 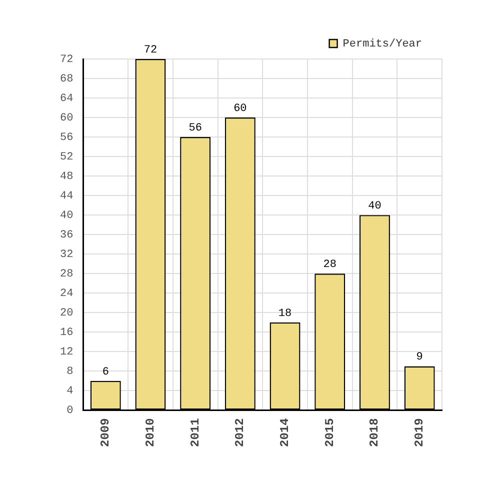 What do you see at coordinates (70, 372) in the screenshot?
I see `y-tick-label: 8` at bounding box center [70, 372].